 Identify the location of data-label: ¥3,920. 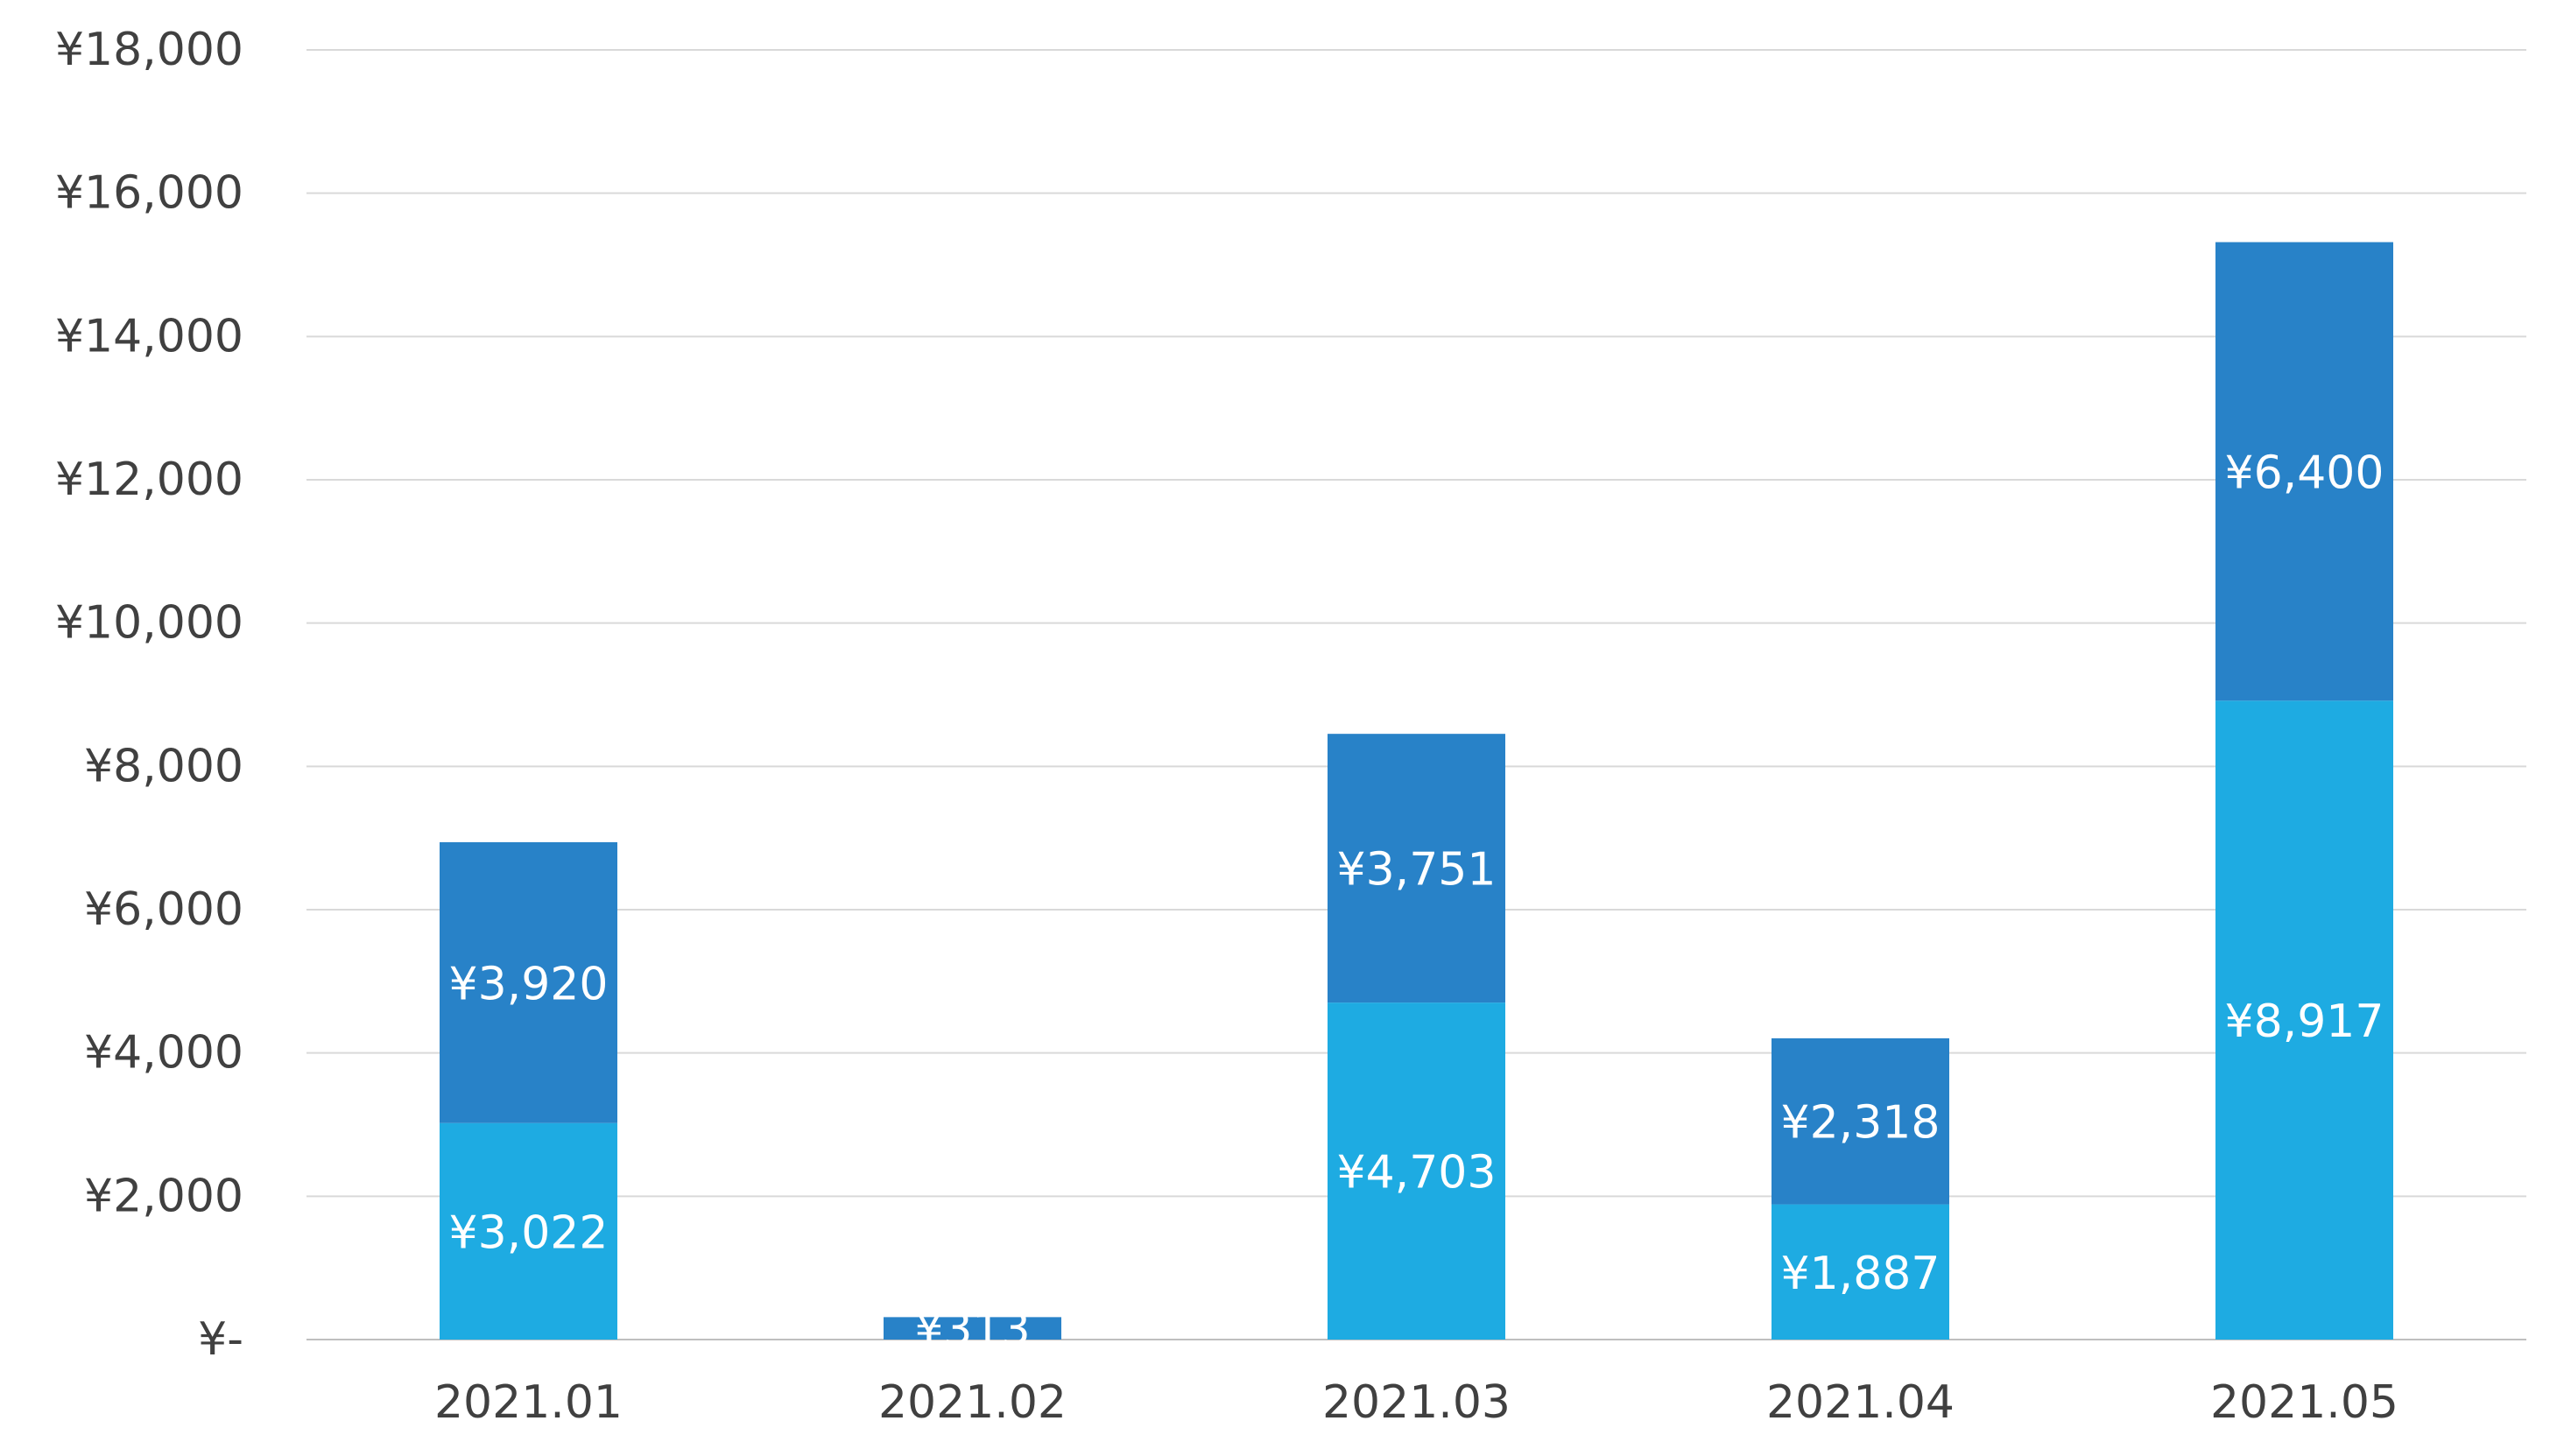
(529, 984).